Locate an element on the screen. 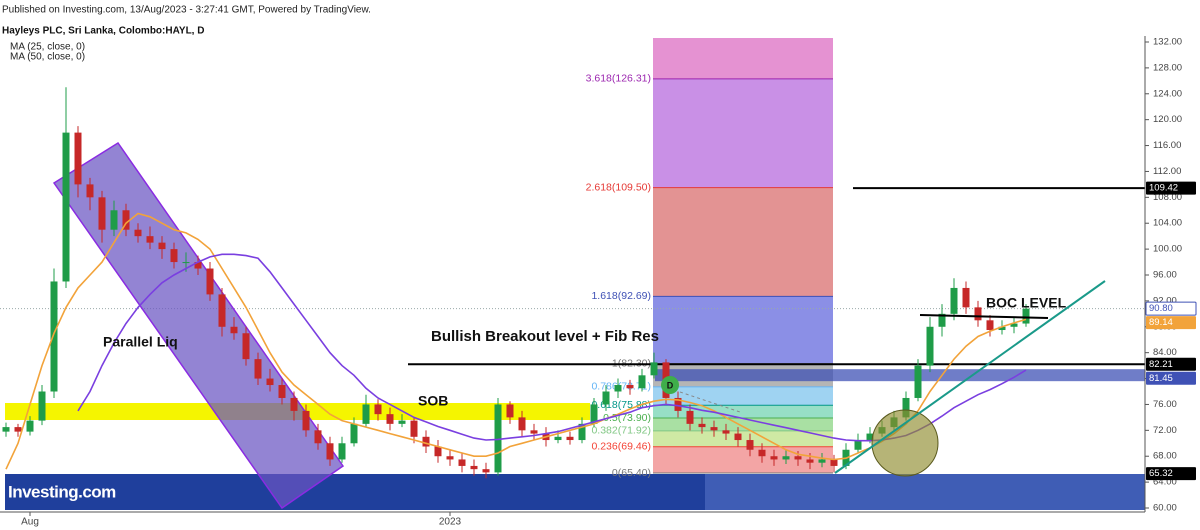 The height and width of the screenshot is (530, 1200). indicator-legend: MA (25, close, 0) is located at coordinates (47, 47).